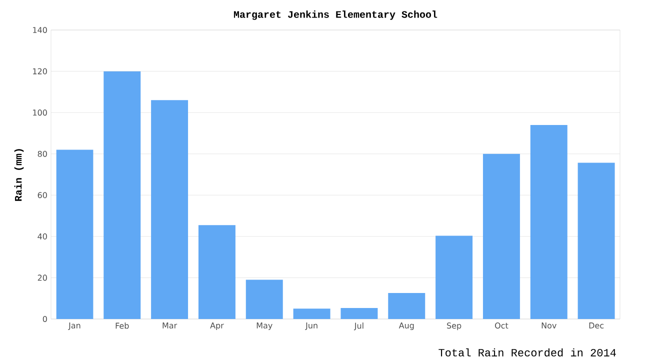  I want to click on y-tick-label: 60, so click(42, 195).